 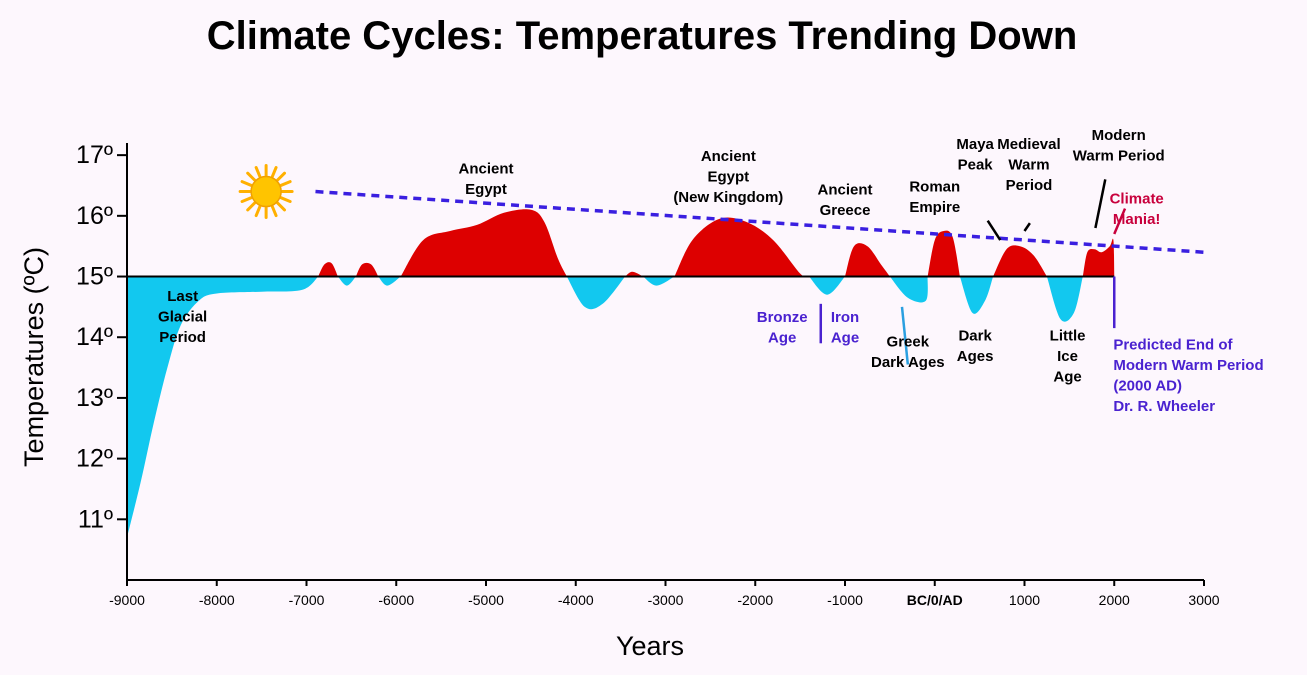 I want to click on annotation-line: Last, so click(x=182, y=296).